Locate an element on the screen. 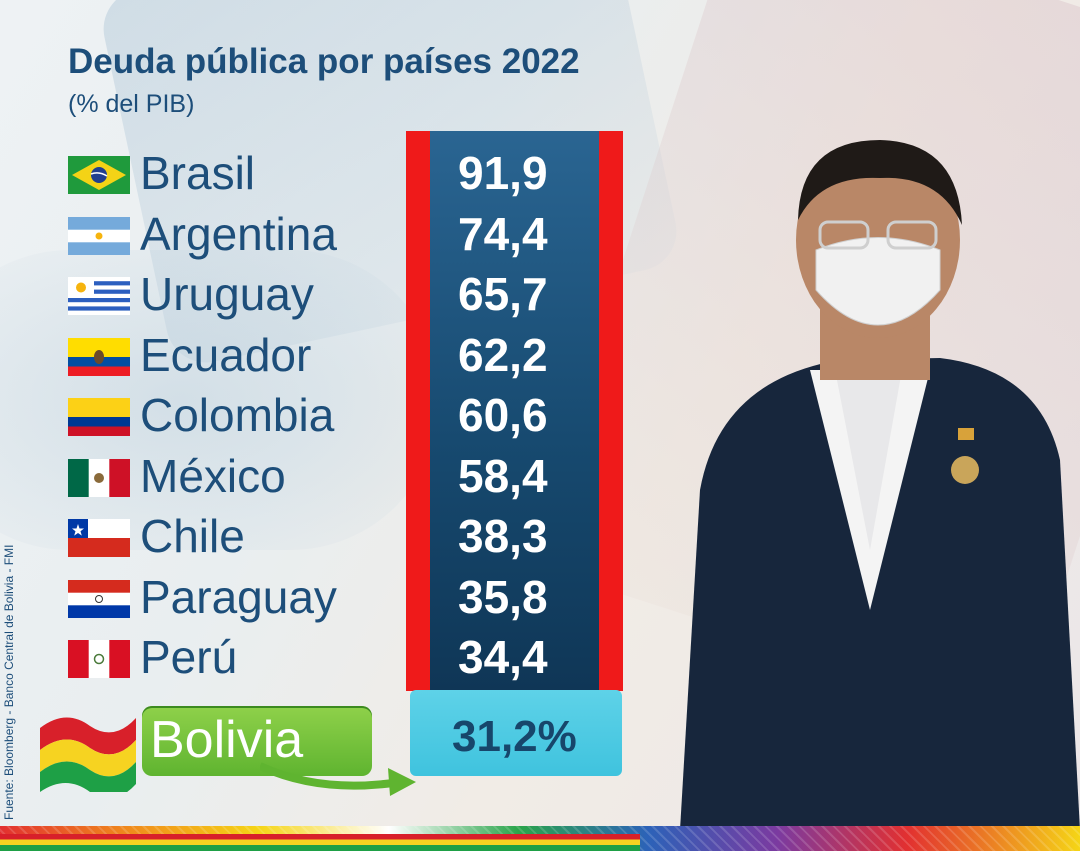 The width and height of the screenshot is (1080, 851). data-label: 91,9 is located at coordinates (503, 173).